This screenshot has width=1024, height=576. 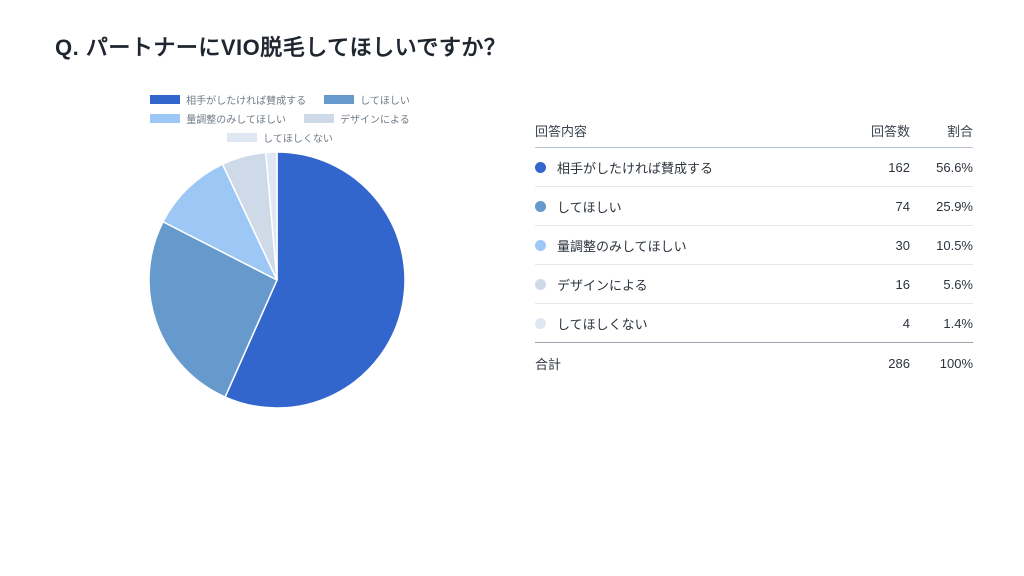 I want to click on row-label-cell: 量調整のみしてほしい, so click(x=687, y=245).